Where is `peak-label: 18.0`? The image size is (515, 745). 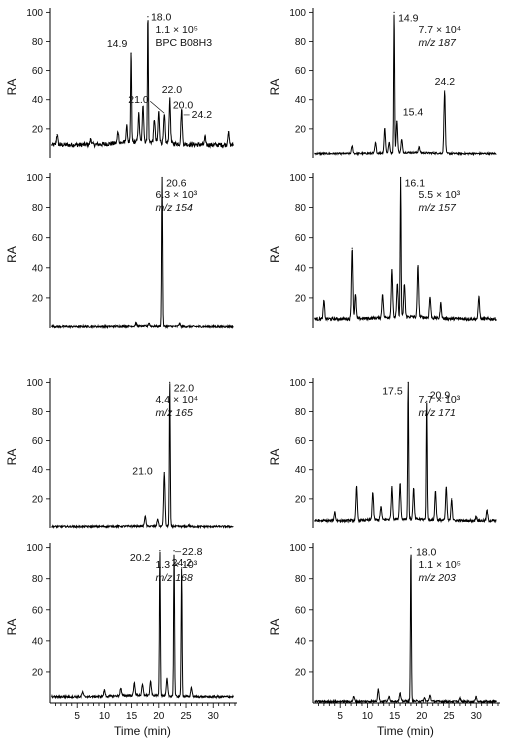
peak-label: 18.0 is located at coordinates (161, 18).